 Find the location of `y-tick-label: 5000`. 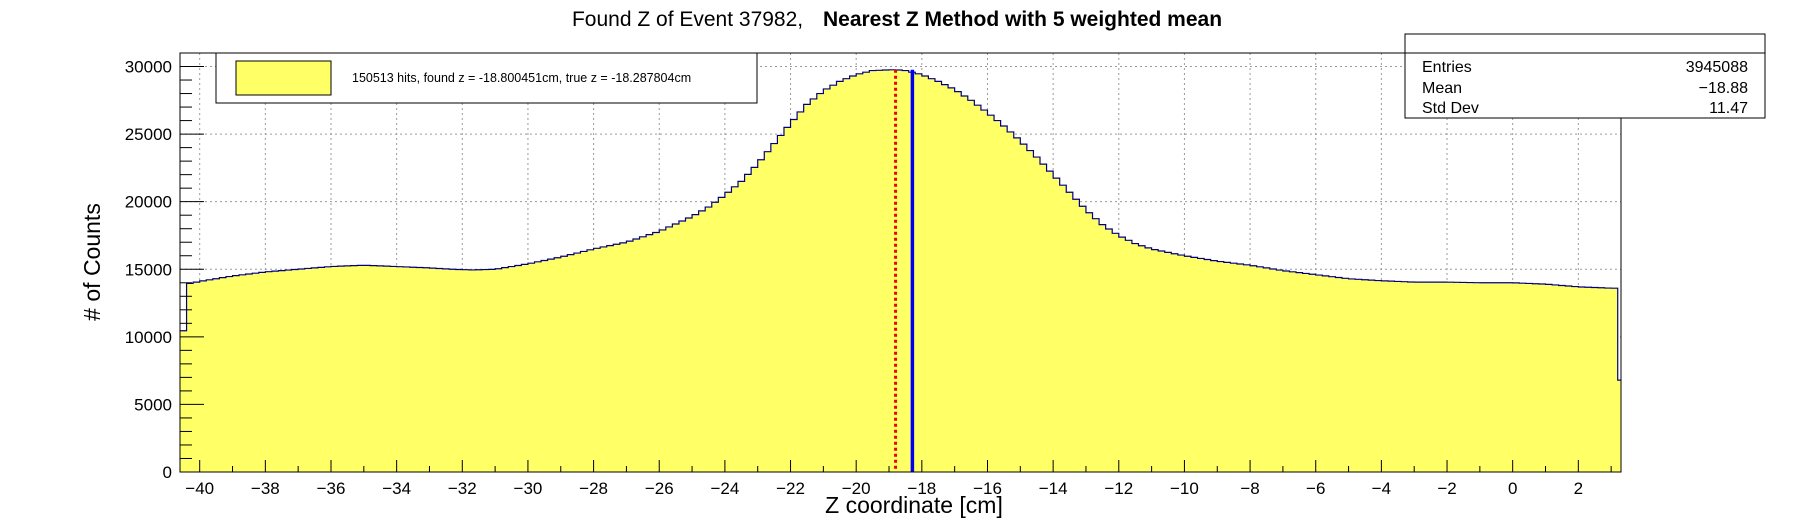

y-tick-label: 5000 is located at coordinates (153, 404).